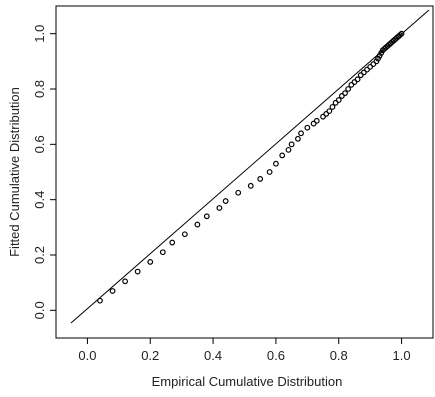 The height and width of the screenshot is (397, 435). I want to click on x-tick-label: 0.4, so click(213, 355).